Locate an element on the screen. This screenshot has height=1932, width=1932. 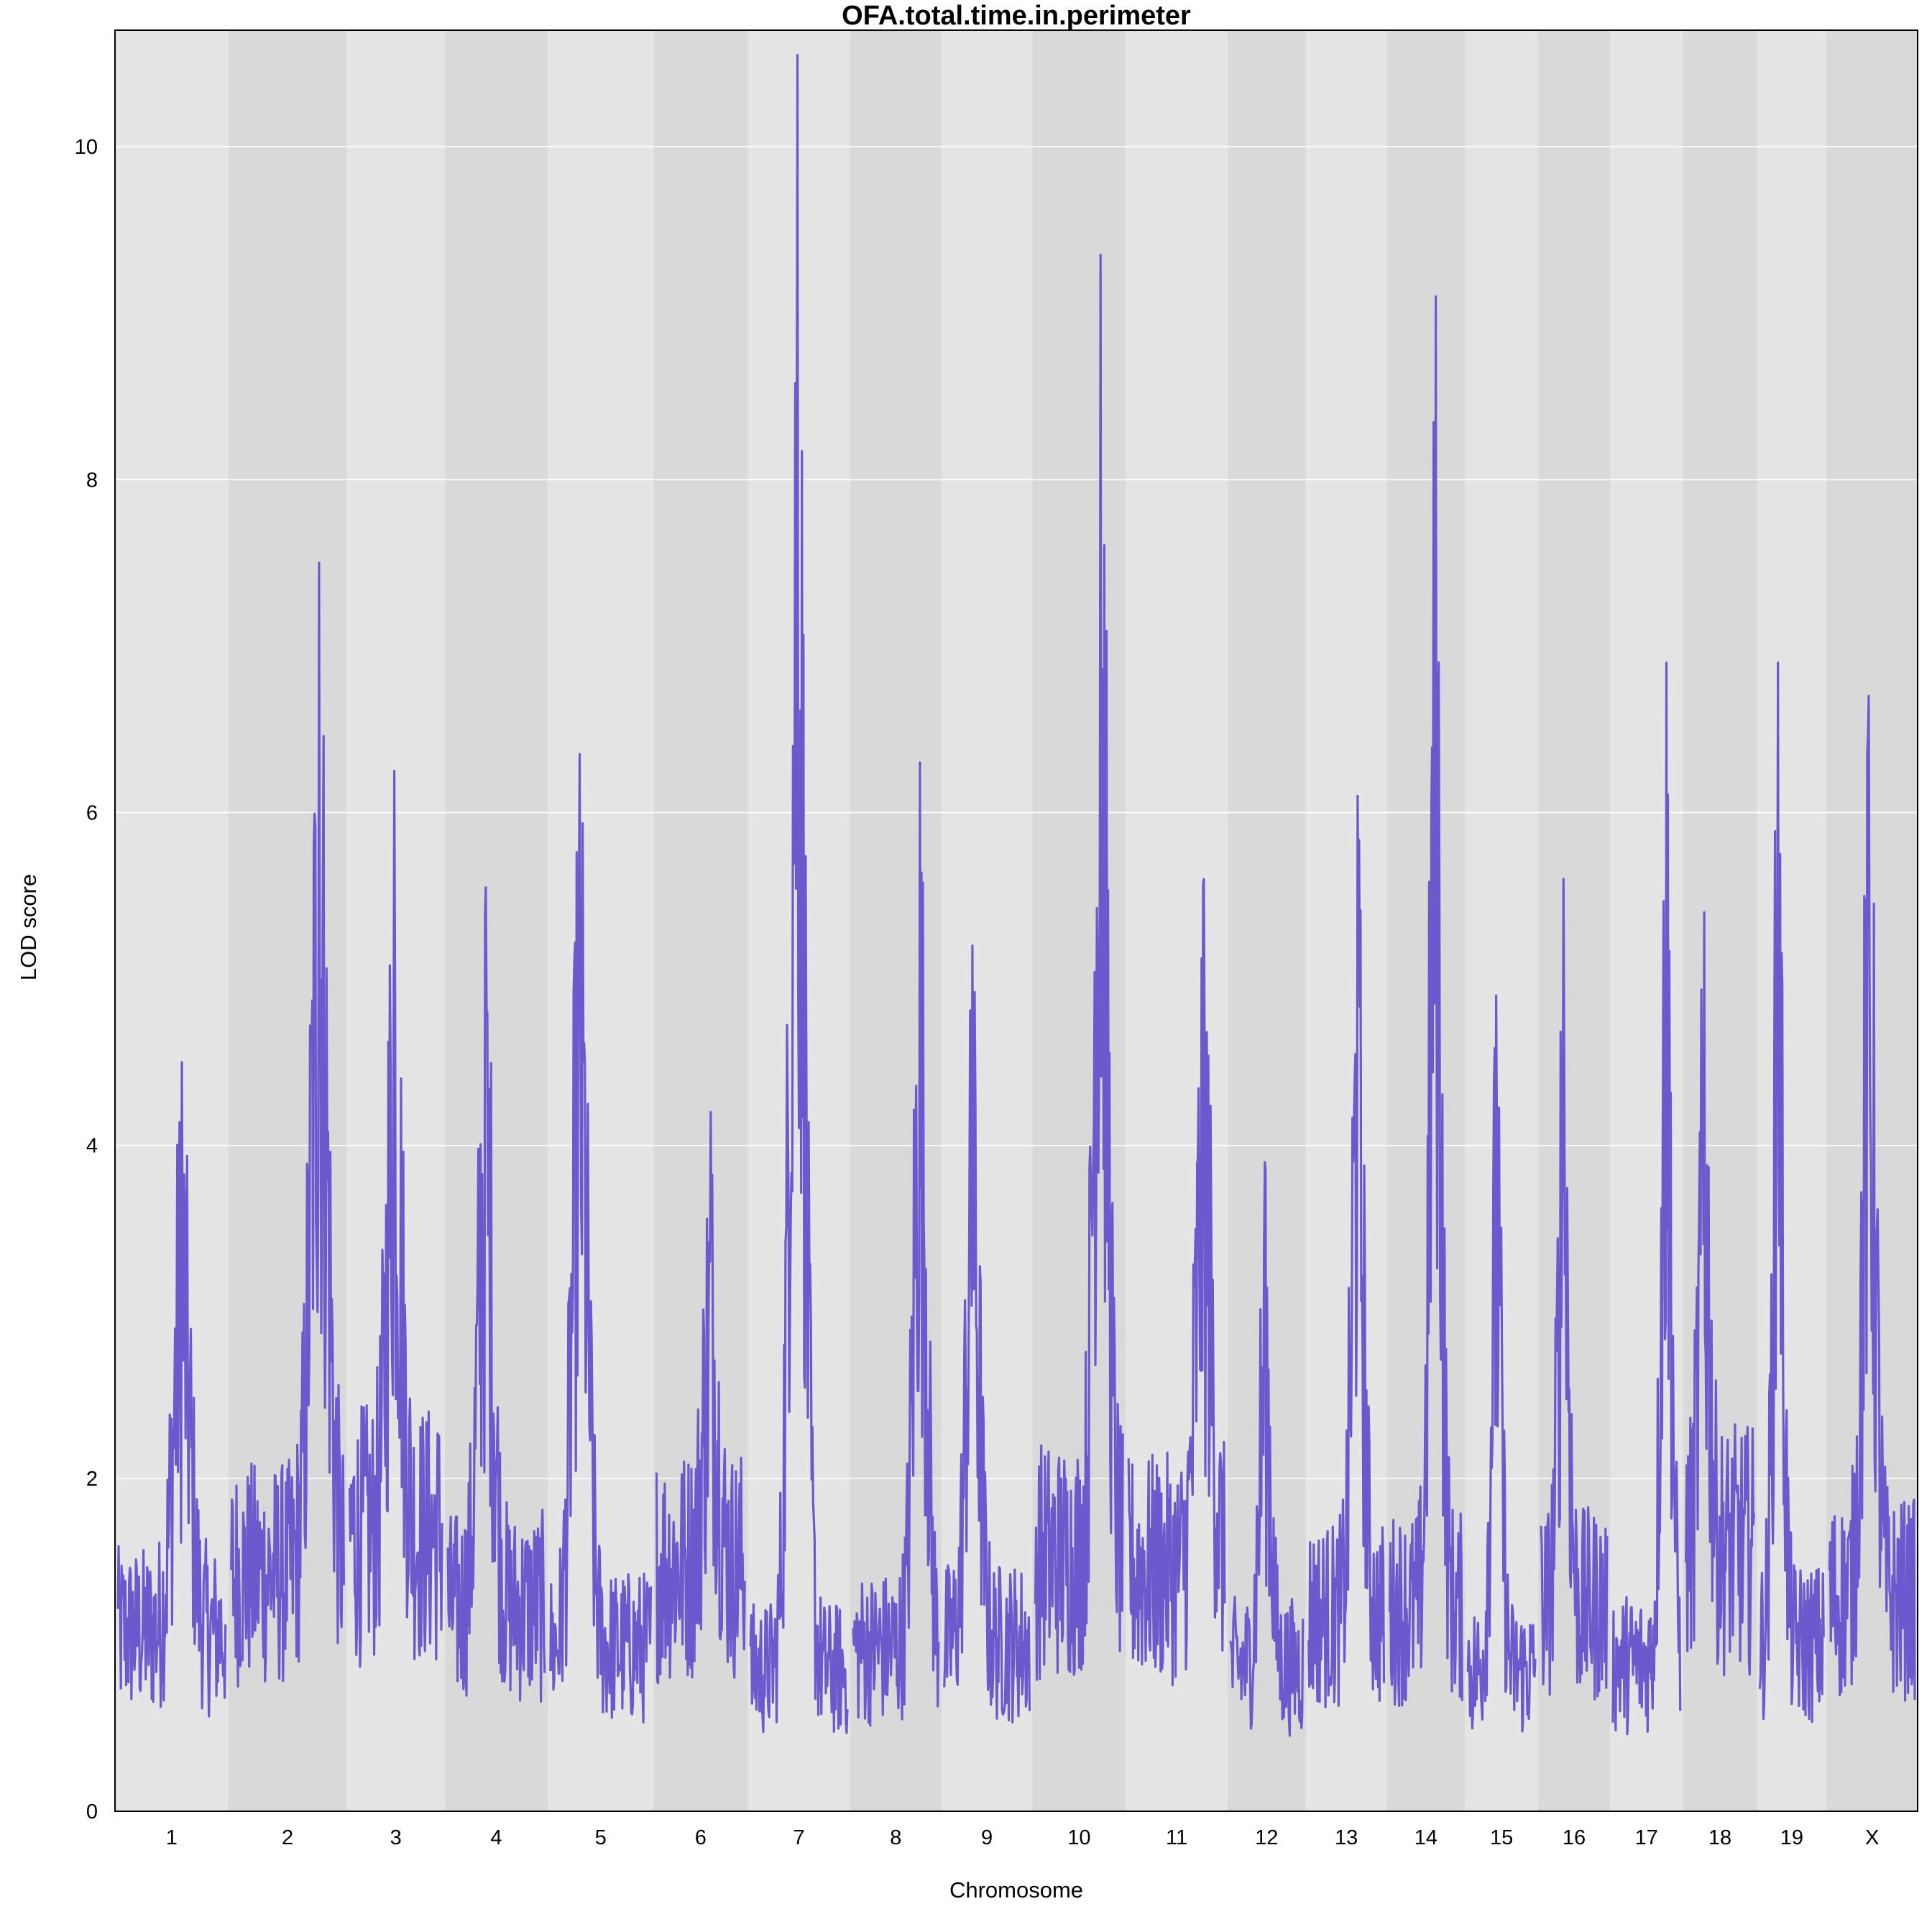
x-tick-label: 1 is located at coordinates (172, 1837).